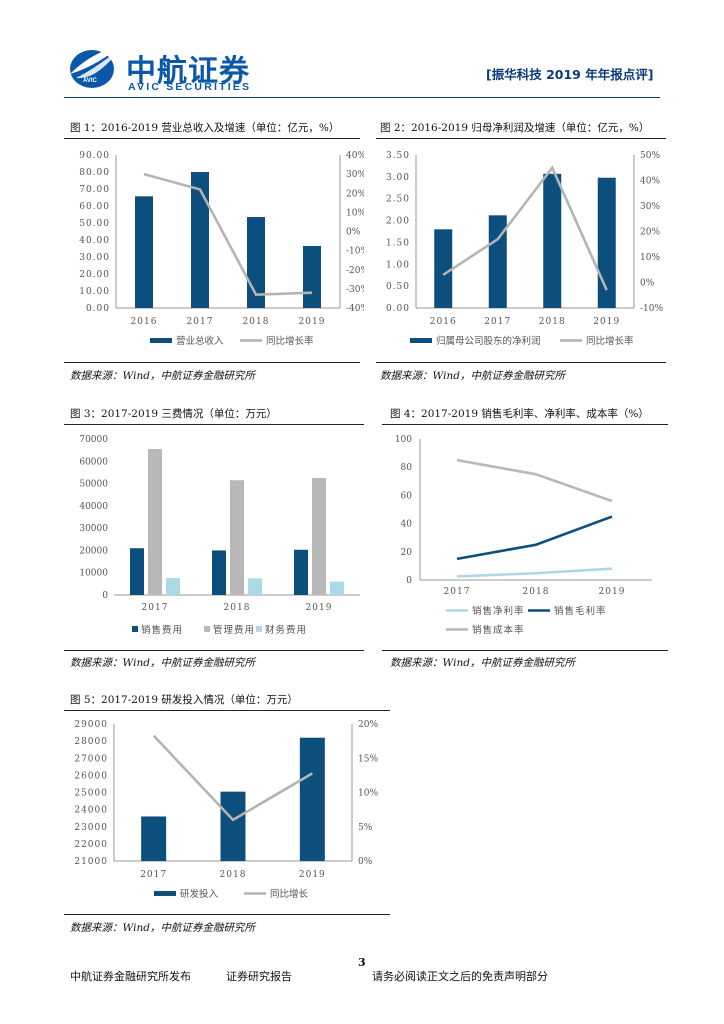  Describe the element at coordinates (398, 200) in the screenshot. I see `y-left-tick-label: 2.50` at that location.